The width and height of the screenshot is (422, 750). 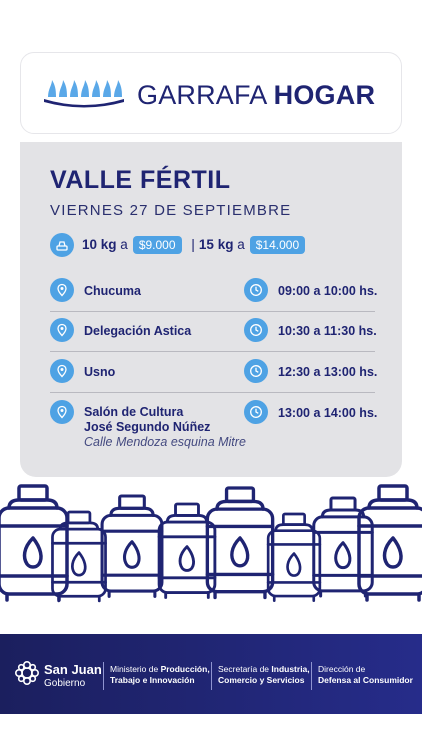 What do you see at coordinates (165, 442) in the screenshot?
I see `schedule-address: Calle Mendoza esquina Mitre` at bounding box center [165, 442].